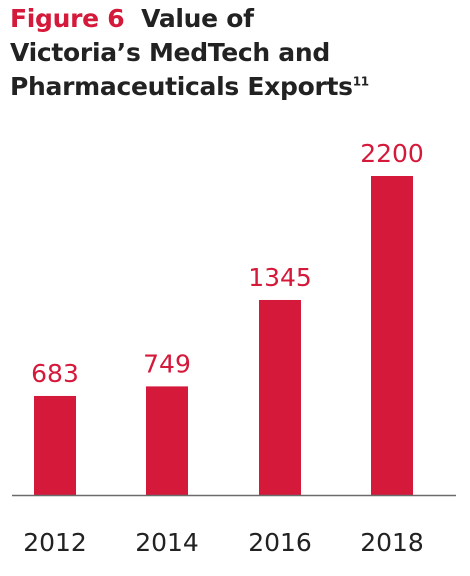 The height and width of the screenshot is (576, 470). Describe the element at coordinates (360, 81) in the screenshot. I see `title-superscript: 11` at that location.